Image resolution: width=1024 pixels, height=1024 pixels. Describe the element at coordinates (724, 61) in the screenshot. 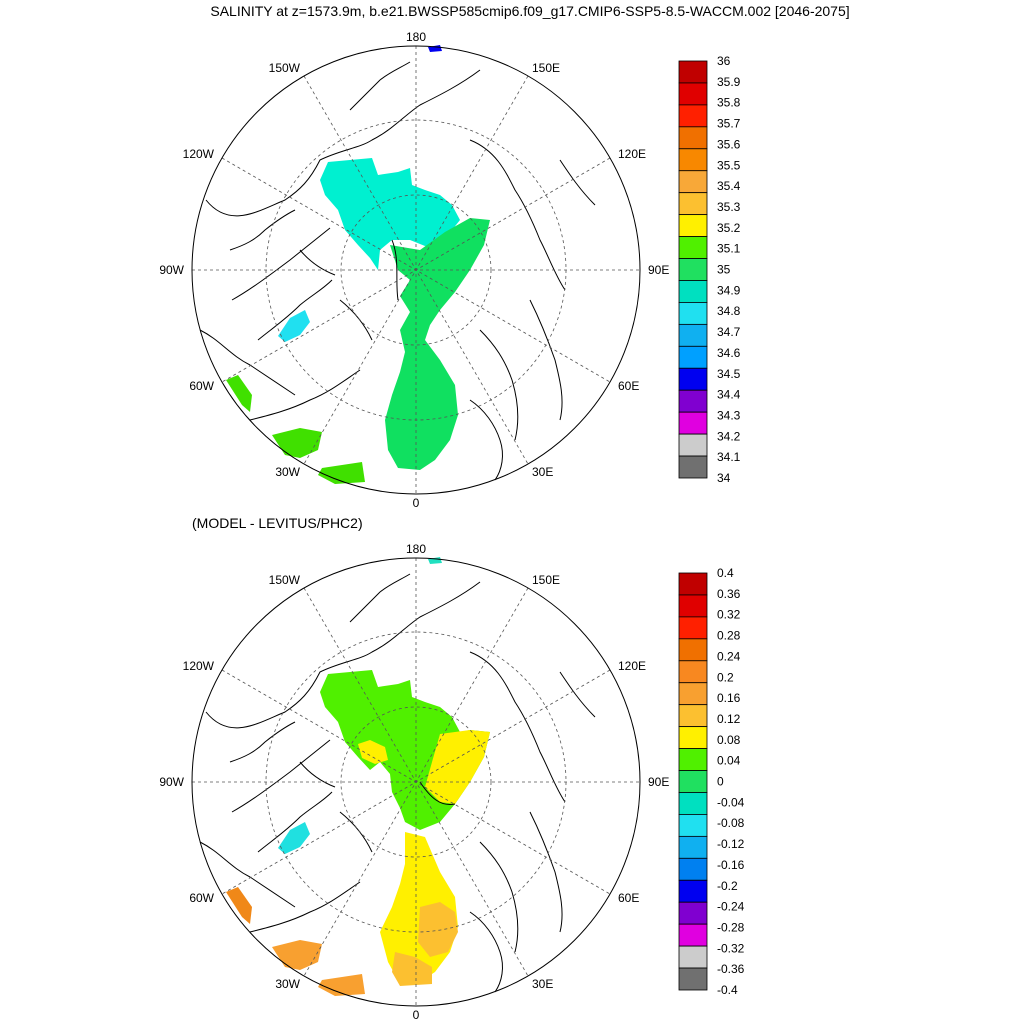

I see `colorbar-label: 36` at that location.